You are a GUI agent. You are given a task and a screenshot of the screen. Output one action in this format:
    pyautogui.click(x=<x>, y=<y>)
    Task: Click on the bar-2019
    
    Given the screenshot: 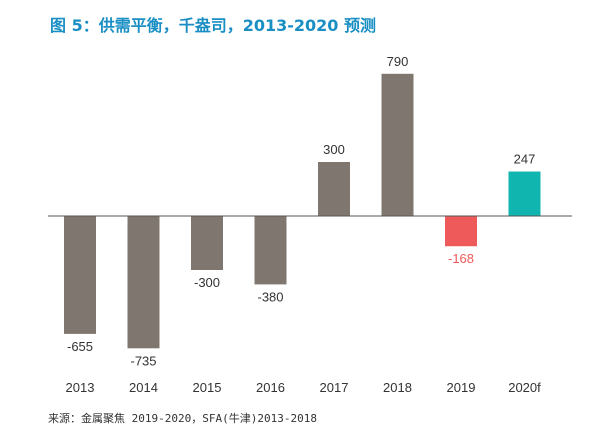 What is the action you would take?
    pyautogui.click(x=461, y=231)
    